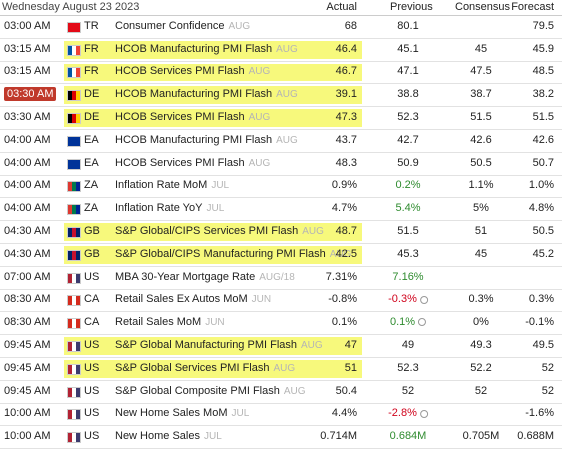 The image size is (562, 450). I want to click on time: 03:15 AM, so click(27, 49).